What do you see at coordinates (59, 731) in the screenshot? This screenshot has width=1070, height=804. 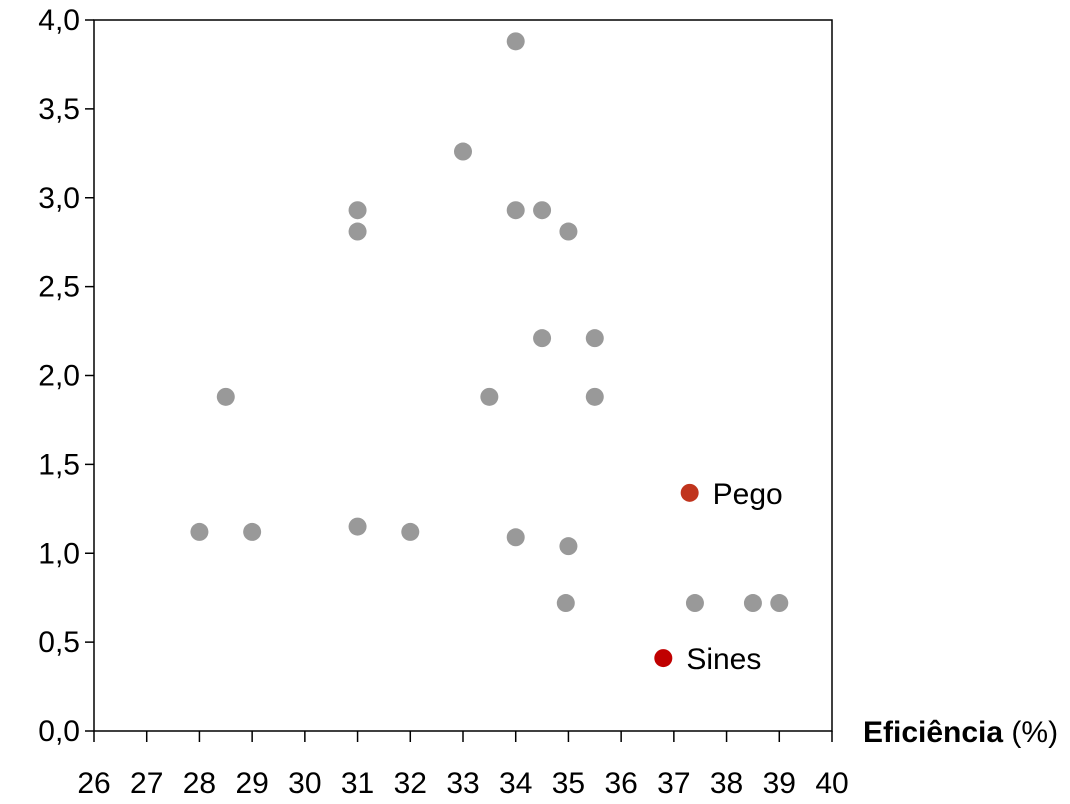 I see `y-tick-label: 0,0` at bounding box center [59, 731].